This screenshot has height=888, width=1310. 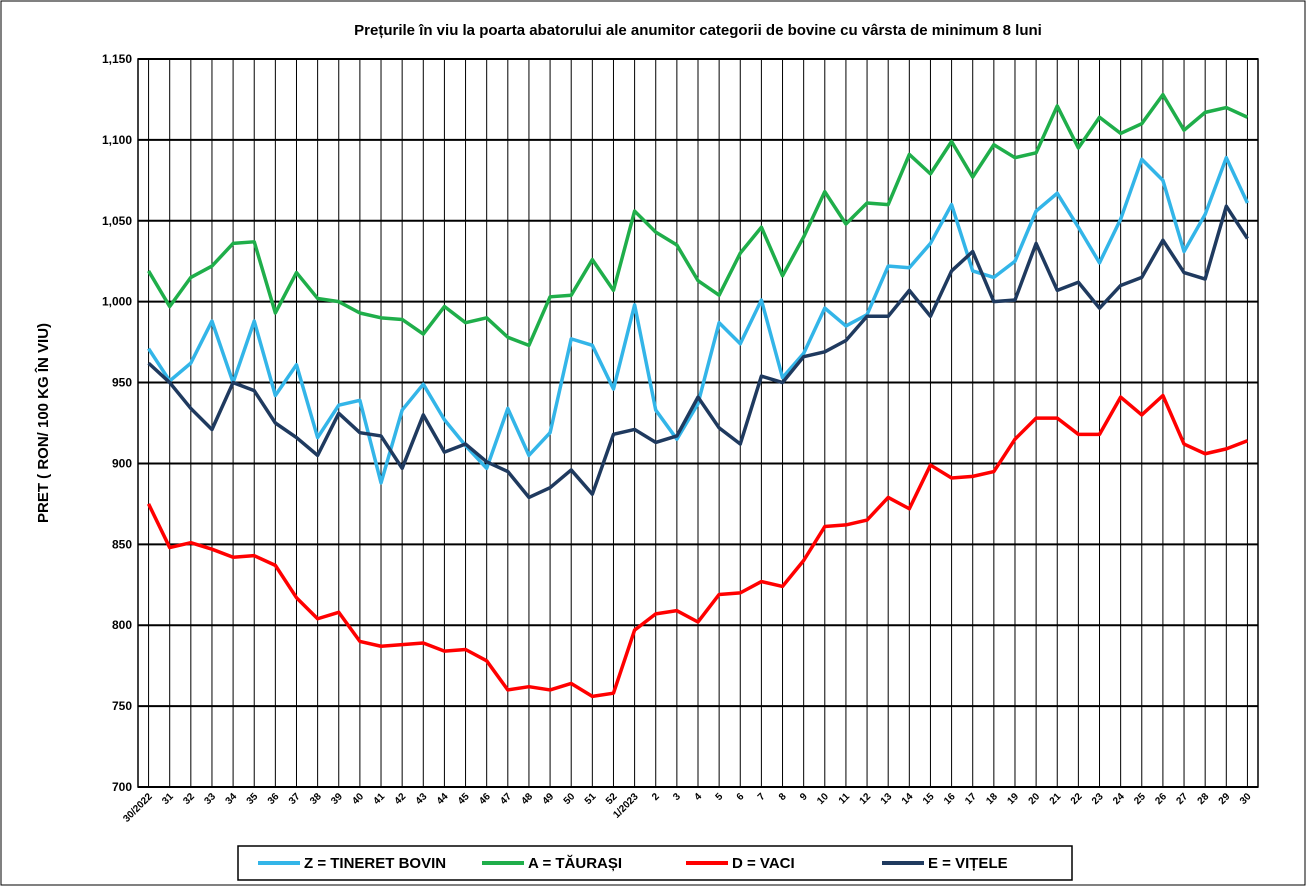 What do you see at coordinates (575, 863) in the screenshot?
I see `legend-label: A = TĂURAȘI` at bounding box center [575, 863].